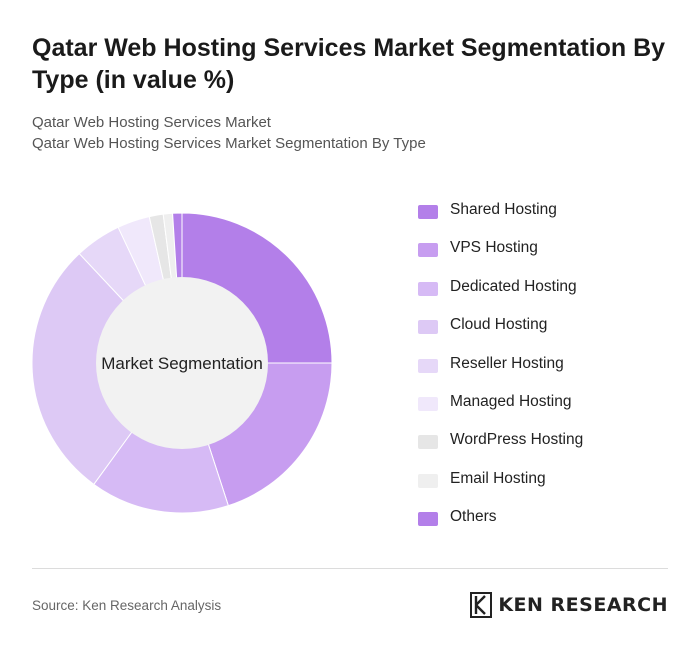 Image resolution: width=700 pixels, height=653 pixels. I want to click on legend-label: VPS Hosting, so click(494, 248).